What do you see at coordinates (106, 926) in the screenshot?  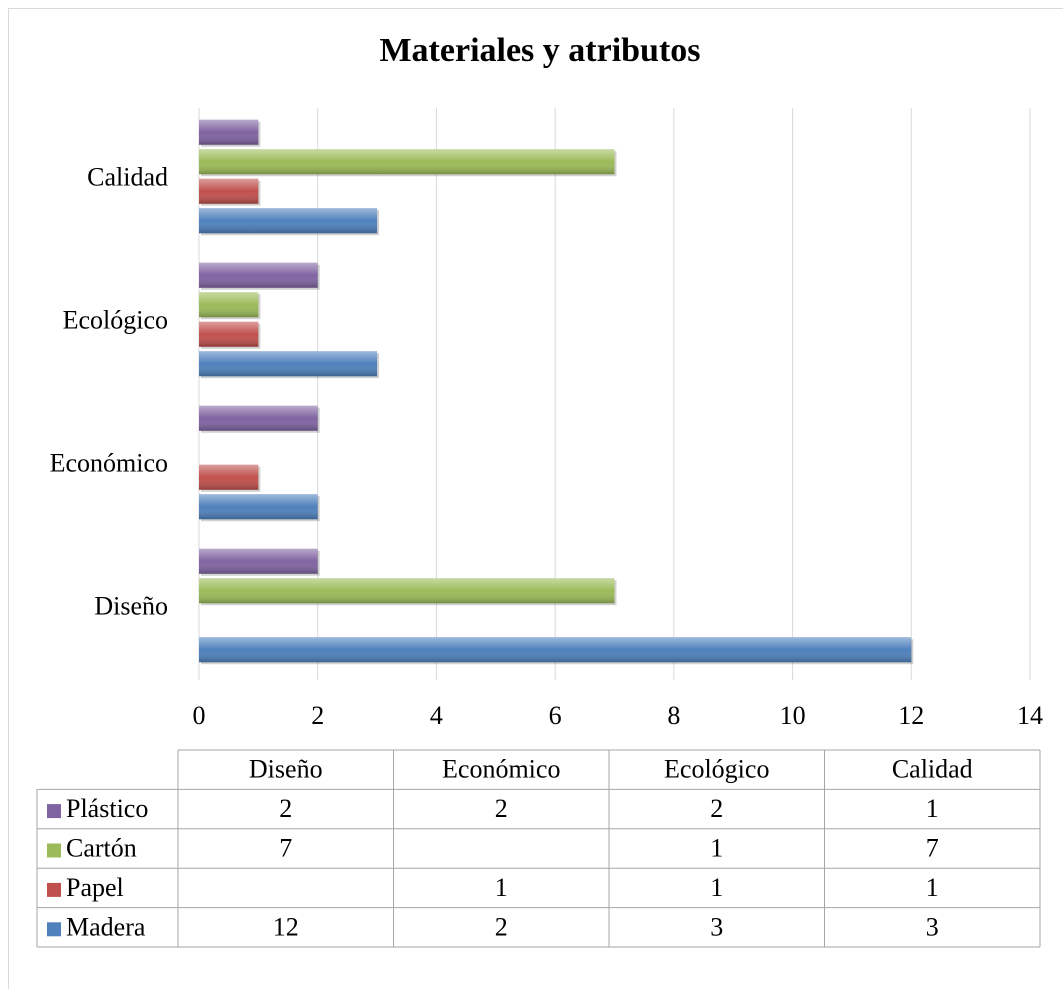 I see `legend-label: Madera` at bounding box center [106, 926].